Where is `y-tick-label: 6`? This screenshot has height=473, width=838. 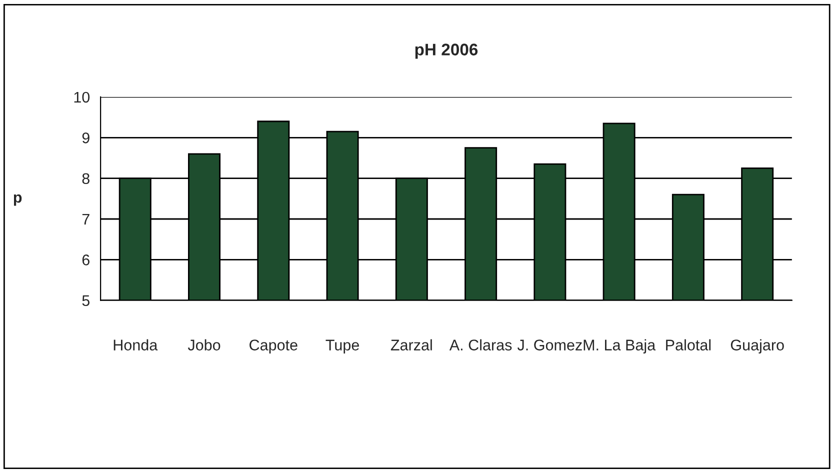 y-tick-label: 6 is located at coordinates (86, 260).